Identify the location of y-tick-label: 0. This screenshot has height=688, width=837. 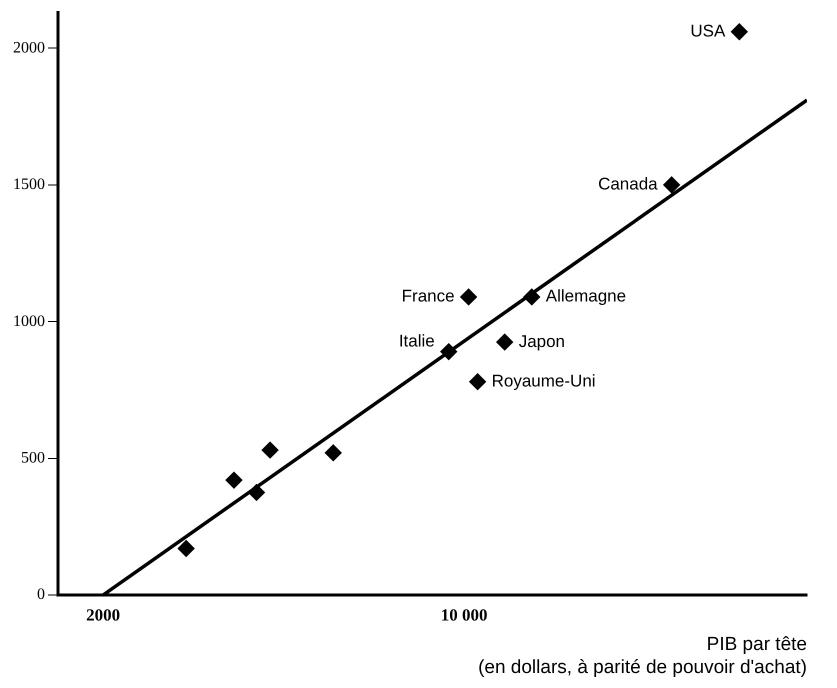
(41, 595).